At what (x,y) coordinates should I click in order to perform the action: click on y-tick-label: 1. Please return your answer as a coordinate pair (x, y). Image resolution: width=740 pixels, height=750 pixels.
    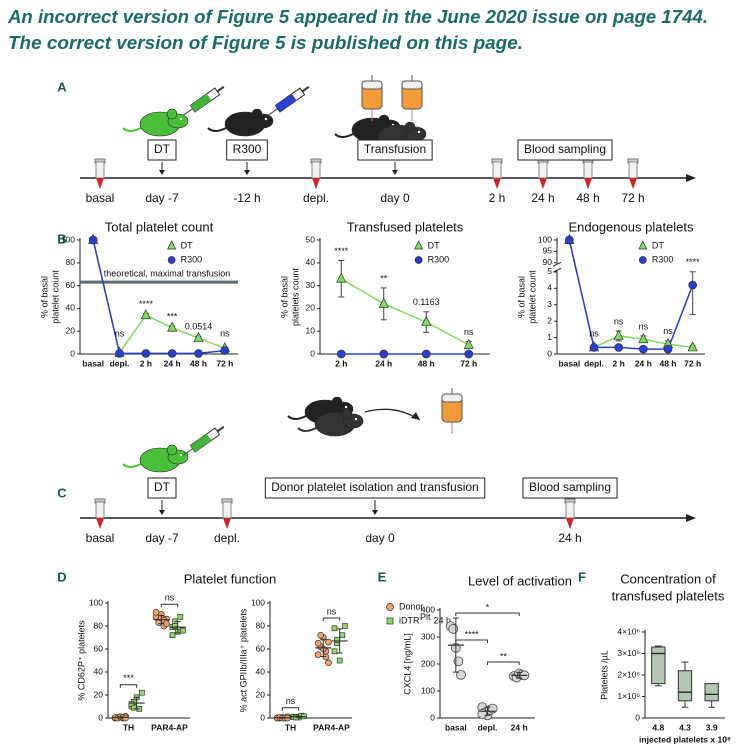
    Looking at the image, I should click on (549, 337).